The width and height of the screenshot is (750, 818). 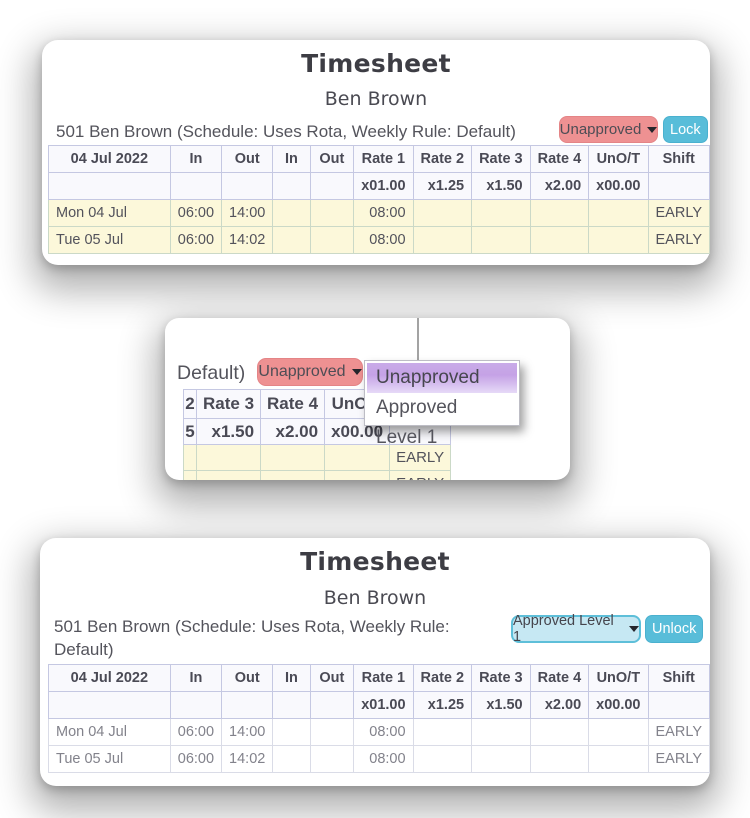 I want to click on lock-button: Lock, so click(x=685, y=129).